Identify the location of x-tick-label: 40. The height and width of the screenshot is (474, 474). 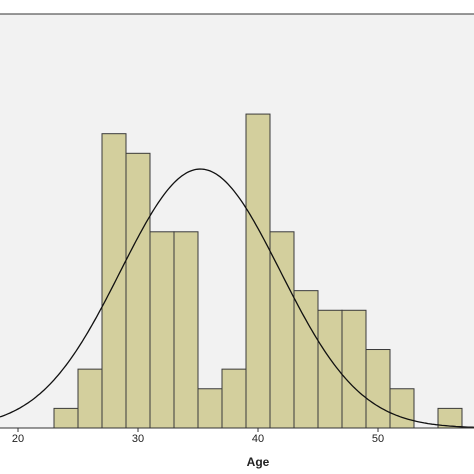
(258, 439).